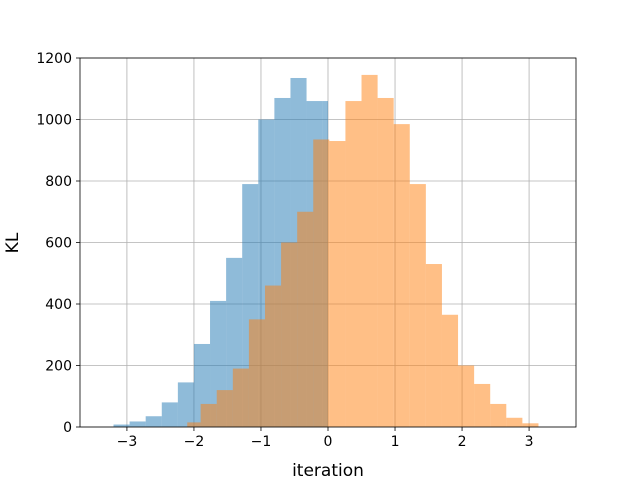 The width and height of the screenshot is (640, 480). Describe the element at coordinates (67, 428) in the screenshot. I see `y-tick-label: 0` at that location.